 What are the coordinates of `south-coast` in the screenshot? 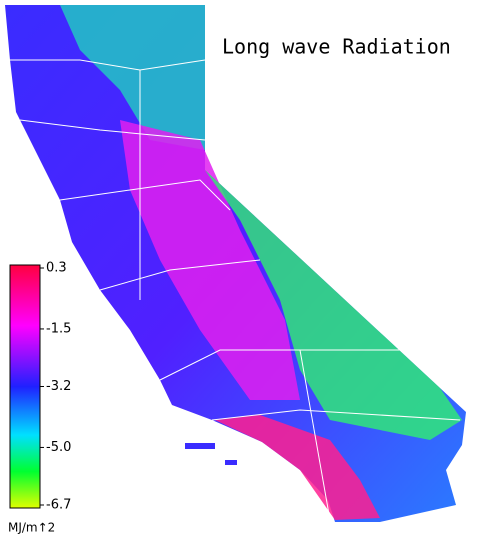 It's located at (297, 467).